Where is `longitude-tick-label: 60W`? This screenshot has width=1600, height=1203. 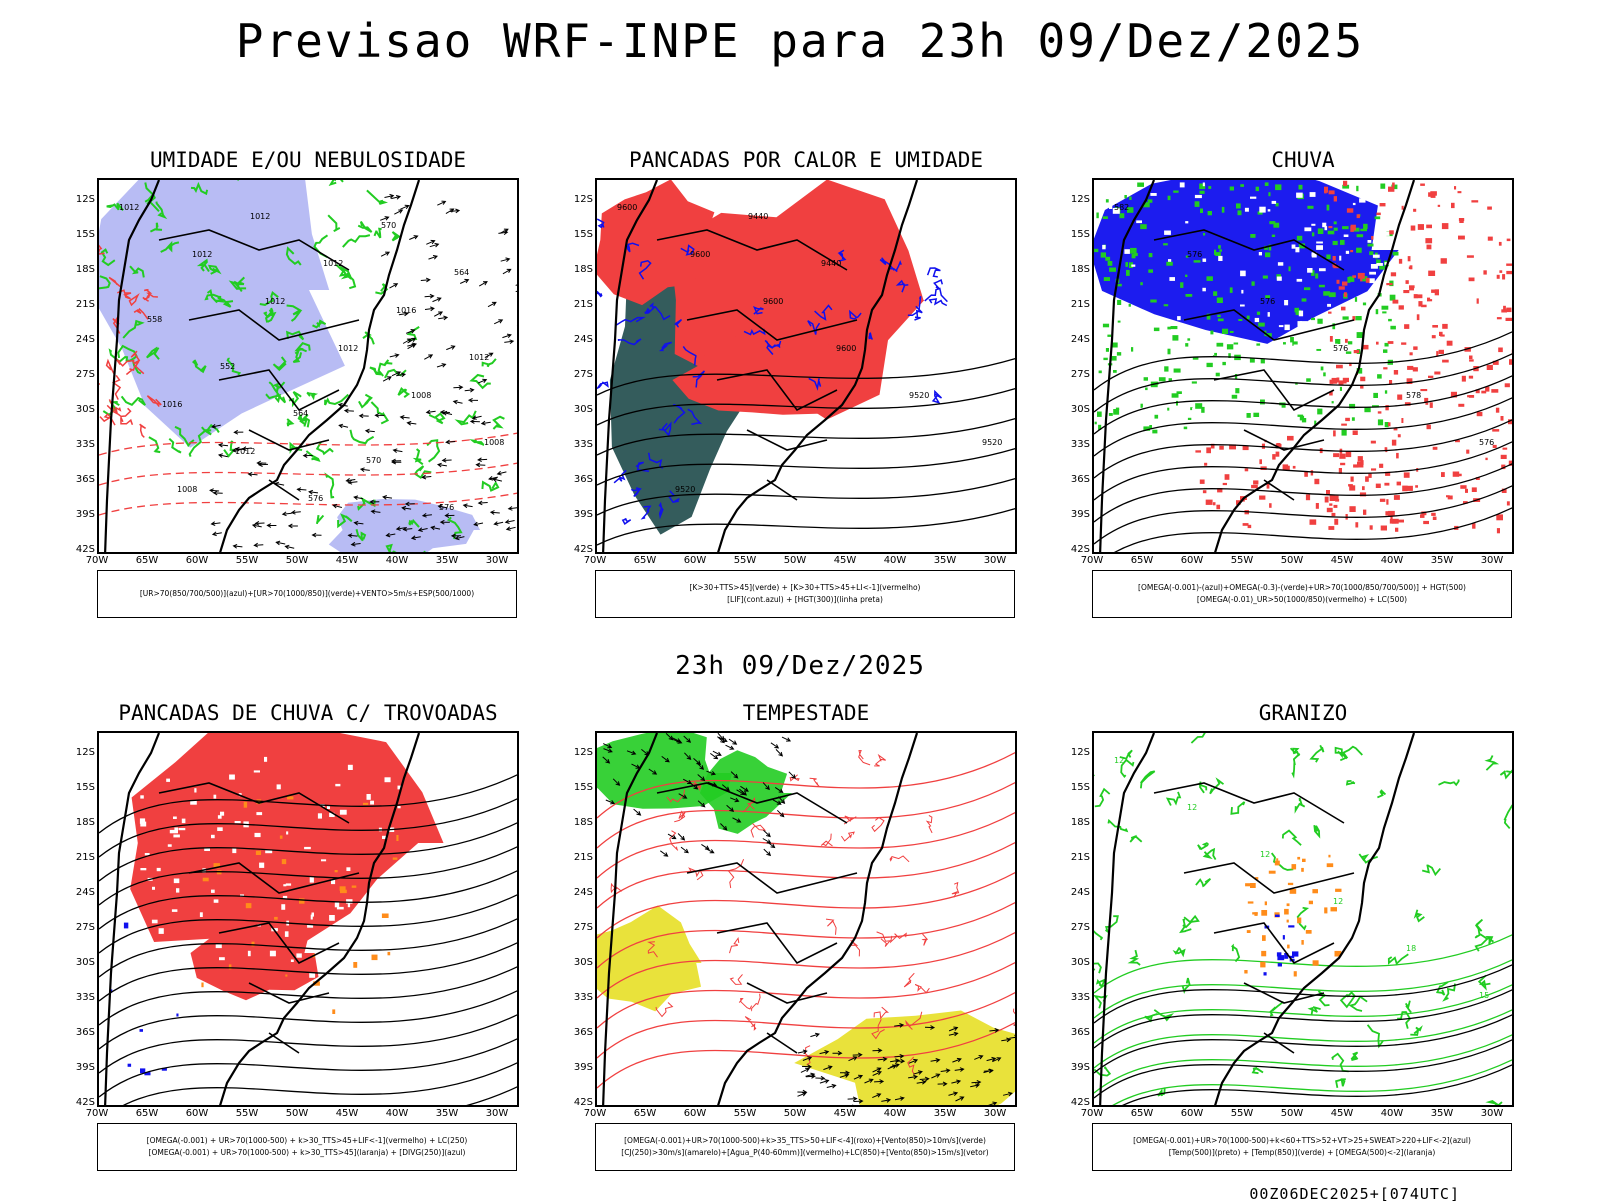
longitude-tick-label: 60W is located at coordinates (1192, 1113).